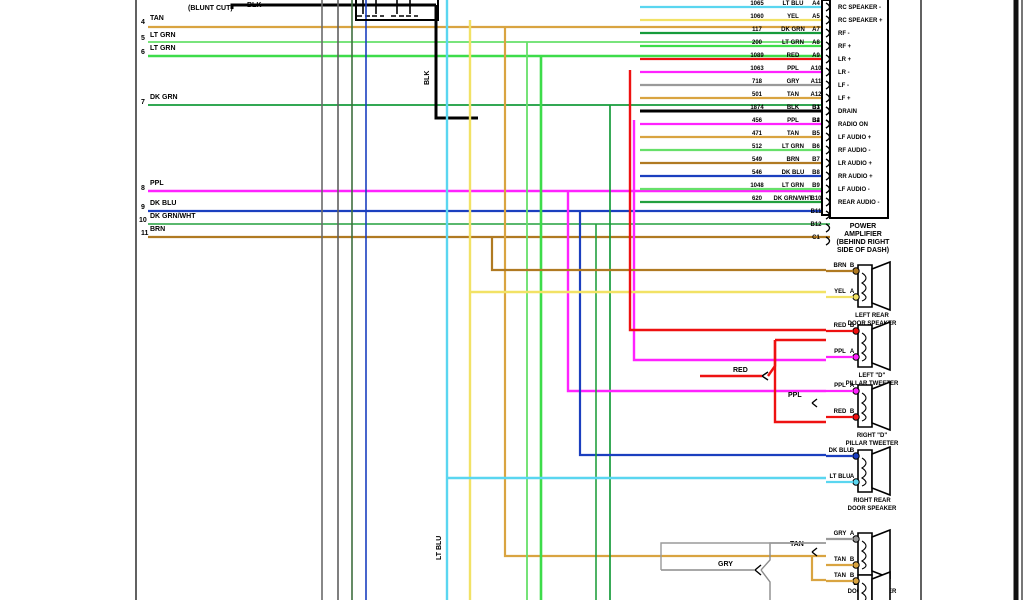  Describe the element at coordinates (210, 8) in the screenshot. I see `blunt-cut-label: (BLUNT CUT)` at that location.